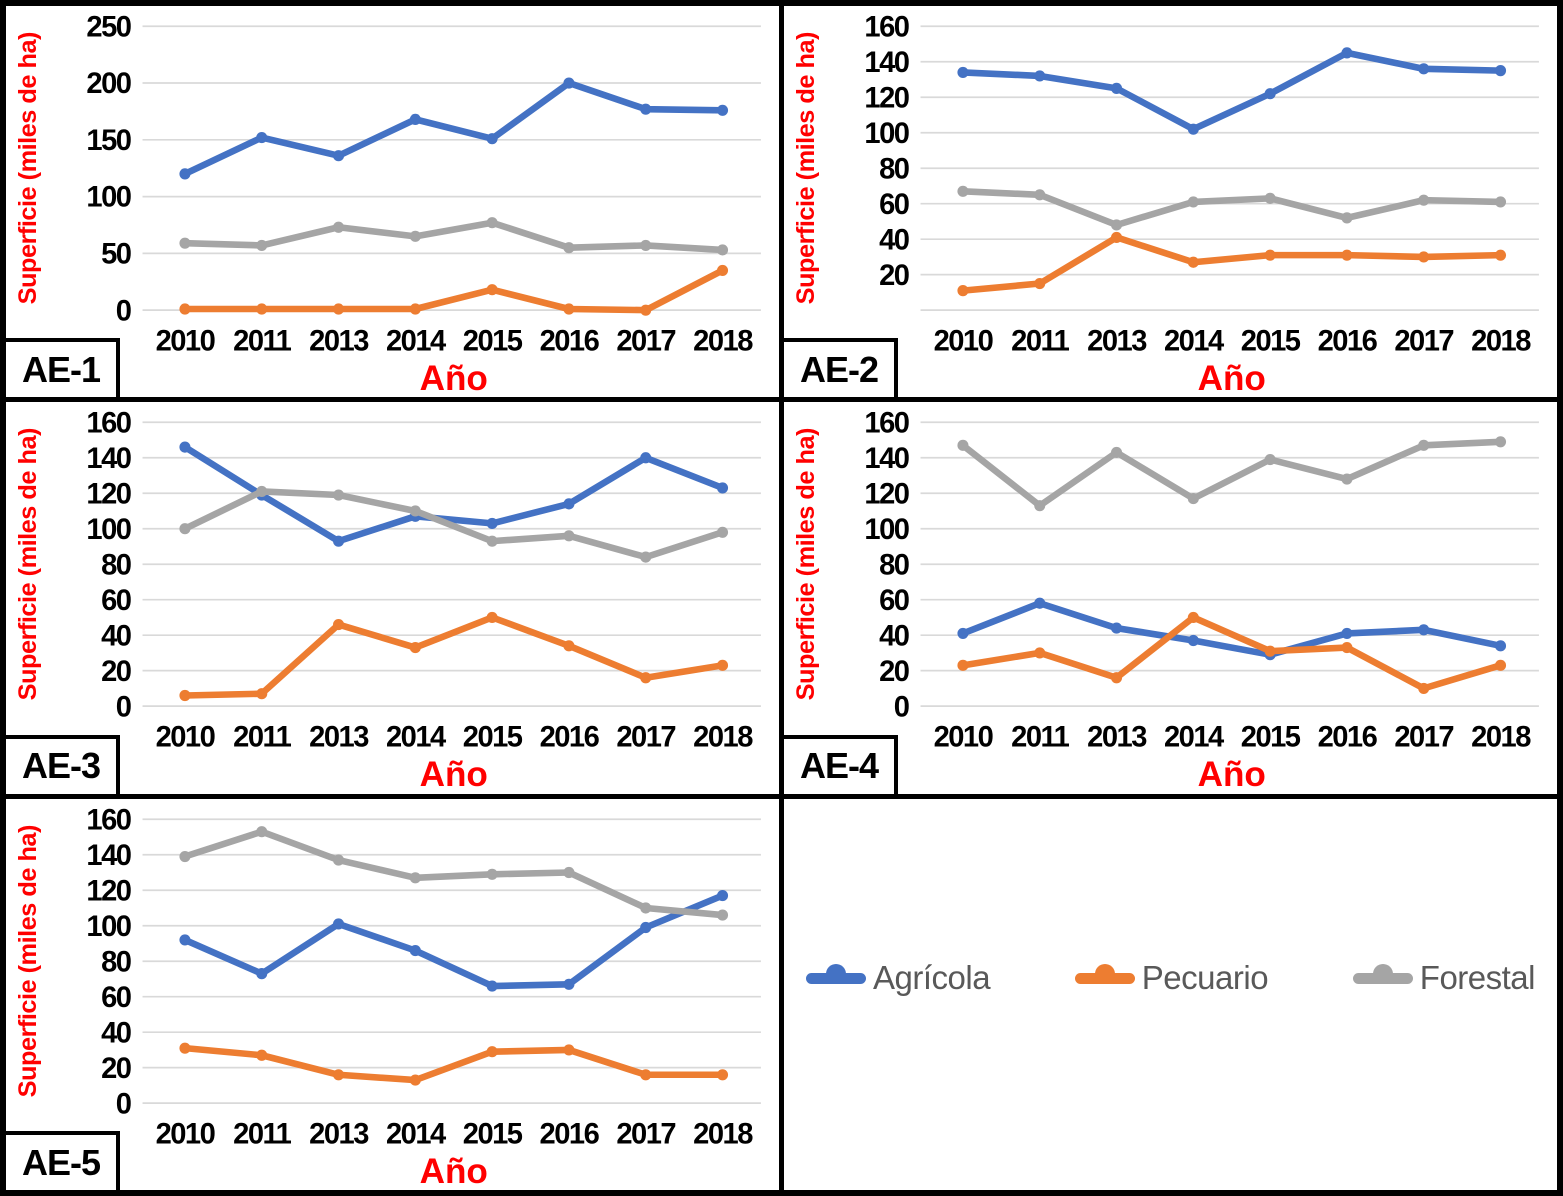  Describe the element at coordinates (836, 973) in the screenshot. I see `agricola-line-marker-icon` at that location.